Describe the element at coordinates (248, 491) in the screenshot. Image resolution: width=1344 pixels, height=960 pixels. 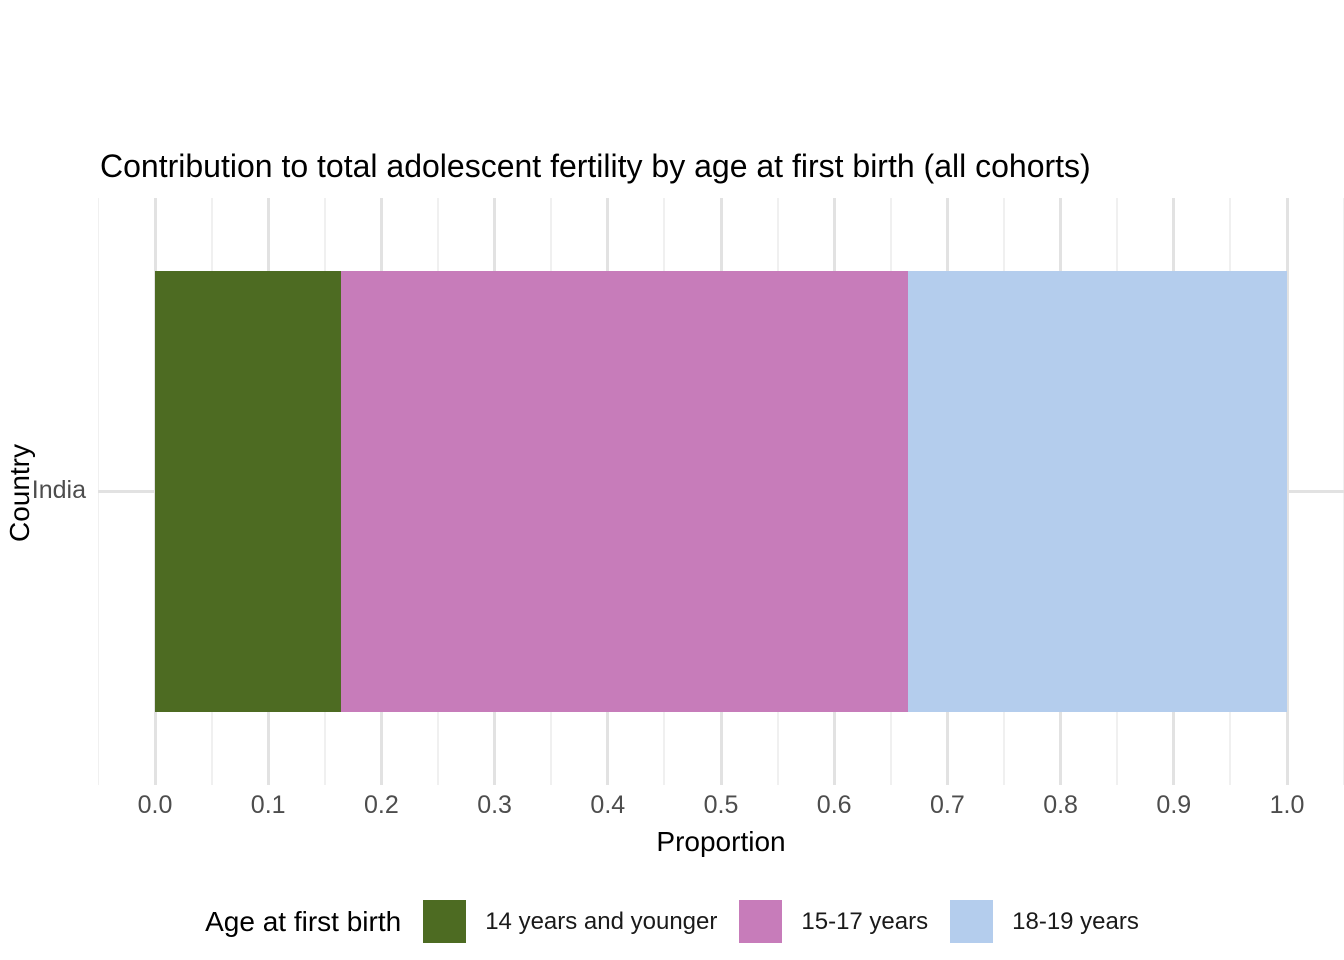
I see `bar-segment-14-years-and-younger` at that location.